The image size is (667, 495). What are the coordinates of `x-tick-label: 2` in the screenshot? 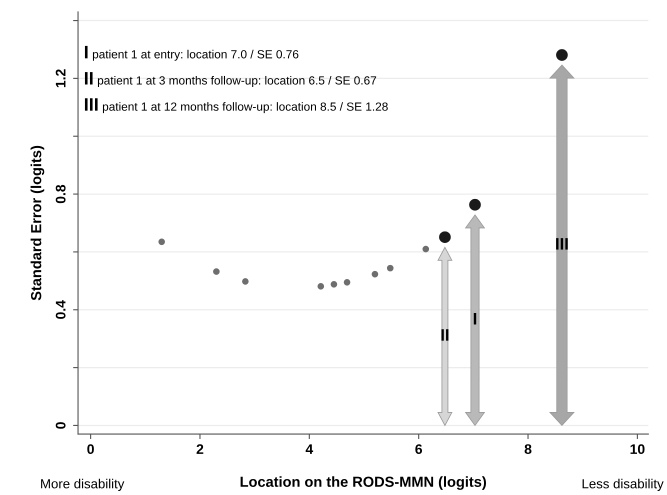 It's located at (200, 449).